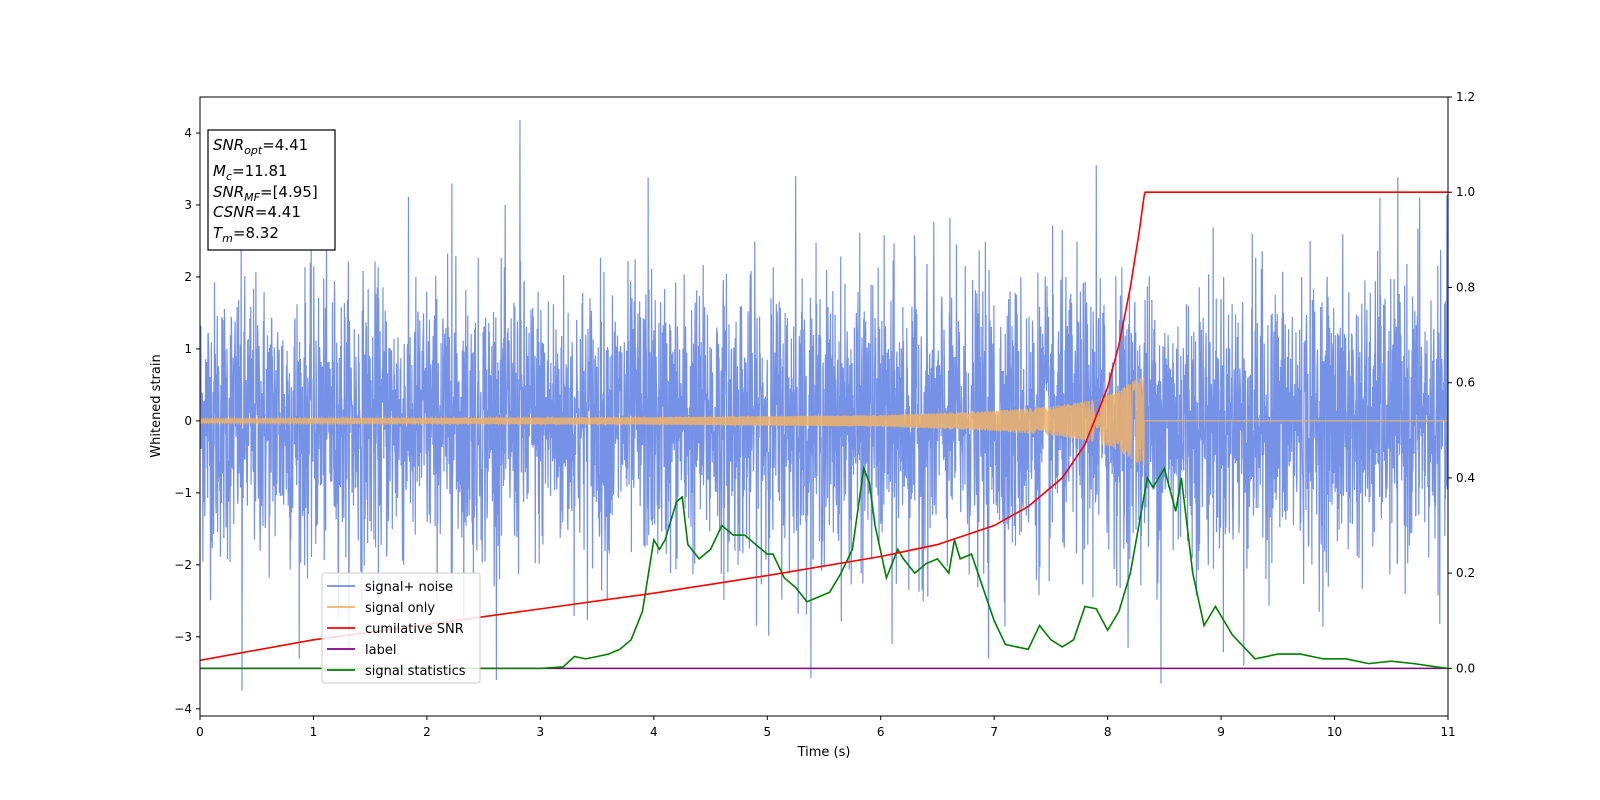 This screenshot has width=1600, height=800. I want to click on x-tick-label: 8, so click(1108, 732).